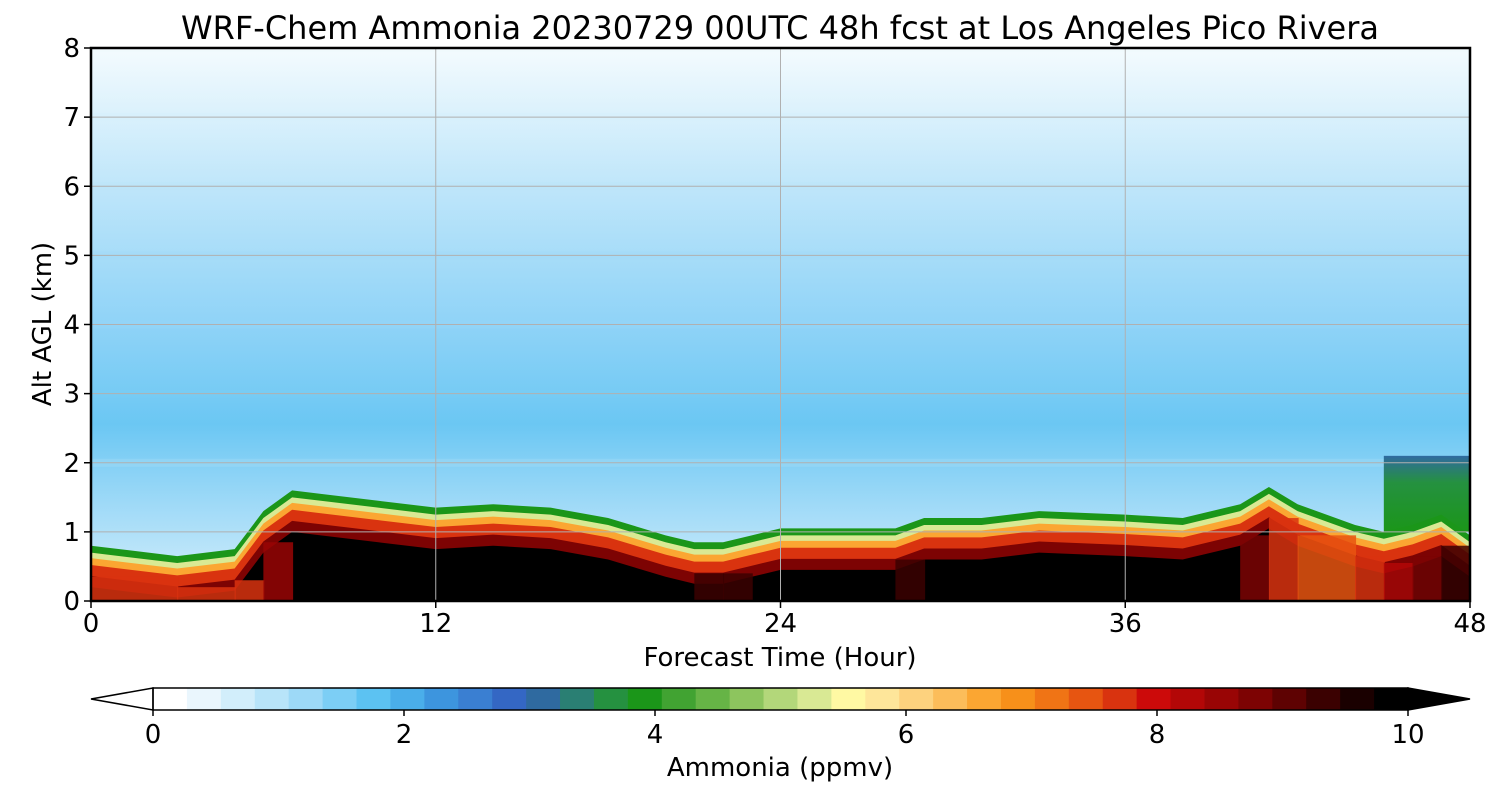 Image resolution: width=1500 pixels, height=800 pixels. I want to click on colorbar: 0 2 4 6 8 10, so click(780, 718).